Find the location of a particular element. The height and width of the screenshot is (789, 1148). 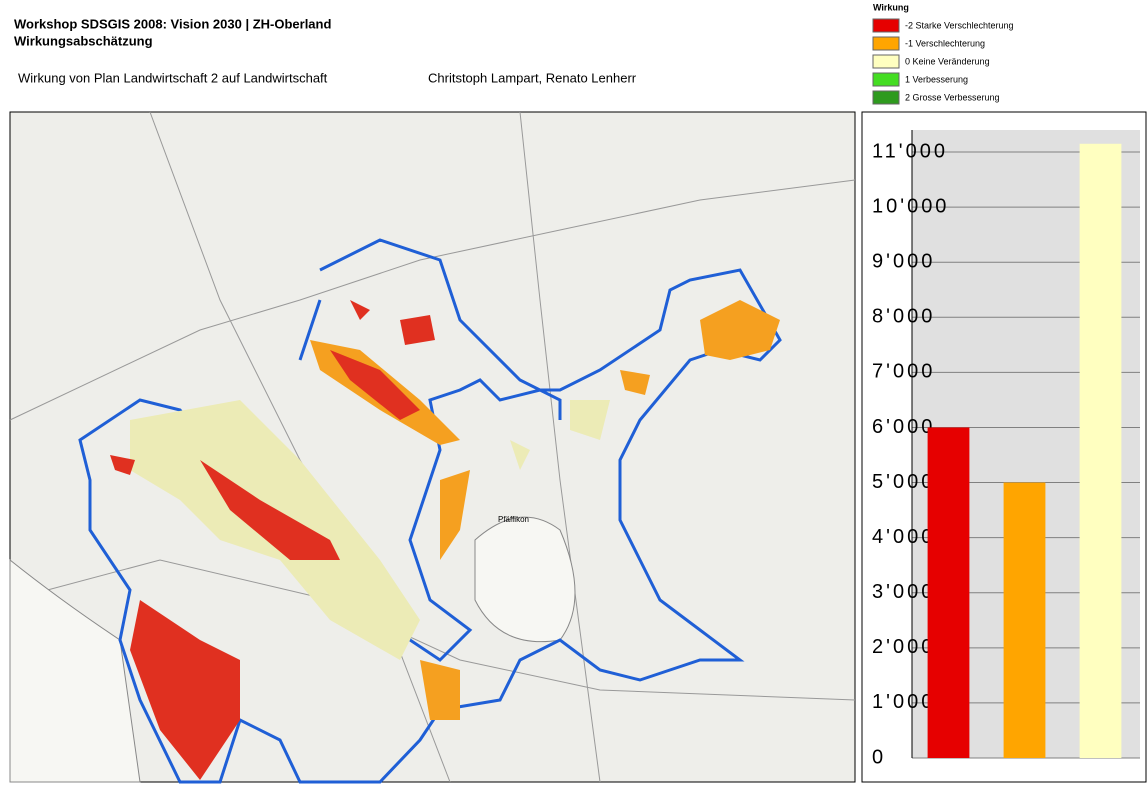

legend-label: -2 Starke Verschlechterung is located at coordinates (959, 25).